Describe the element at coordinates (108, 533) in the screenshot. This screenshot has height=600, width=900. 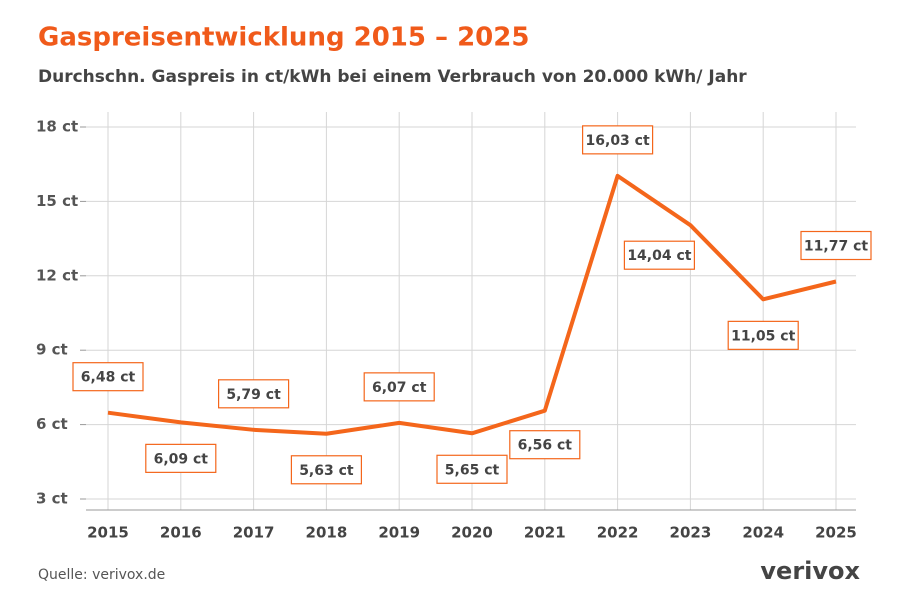
I see `x-tick-label: 2015` at that location.